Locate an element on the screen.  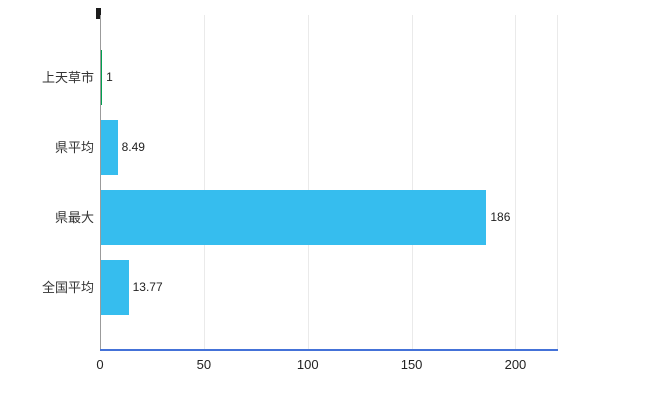
x-axis-ticks: 0 50 100 150 200 is located at coordinates (326, 367).